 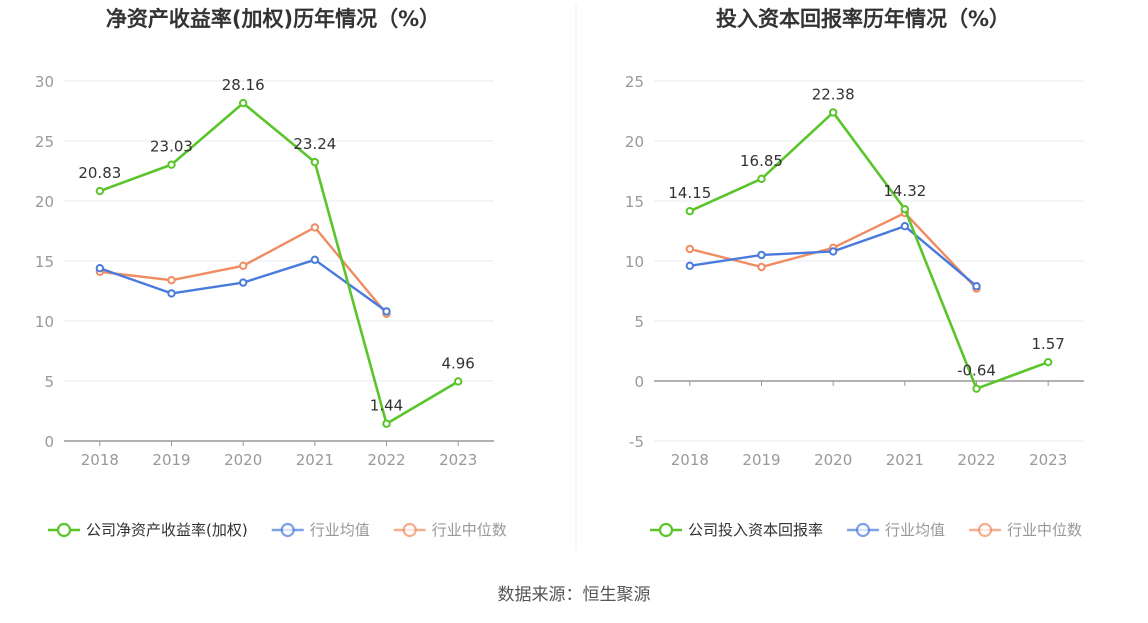 I want to click on data-source-note: 数据来源：恒生聚源, so click(x=574, y=595).